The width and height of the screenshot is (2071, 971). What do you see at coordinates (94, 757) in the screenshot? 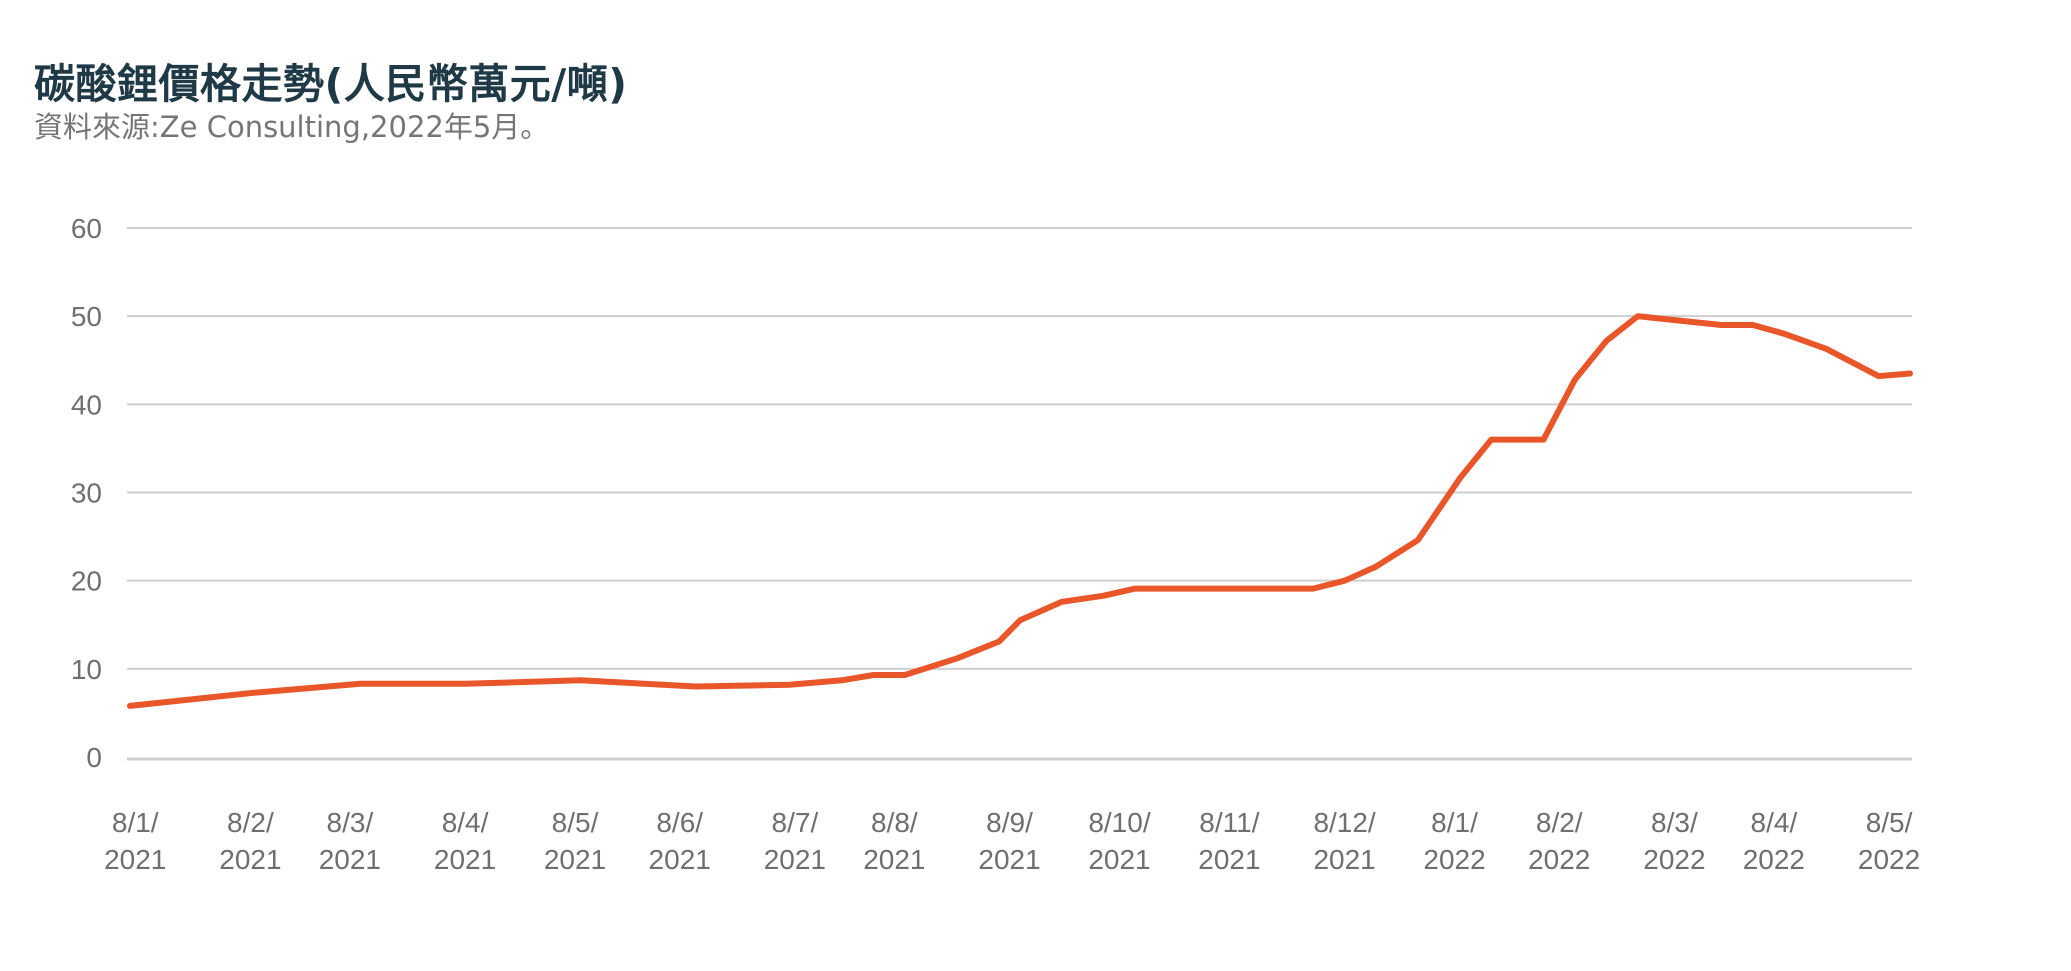
I see `y-tick-label: 0` at bounding box center [94, 757].